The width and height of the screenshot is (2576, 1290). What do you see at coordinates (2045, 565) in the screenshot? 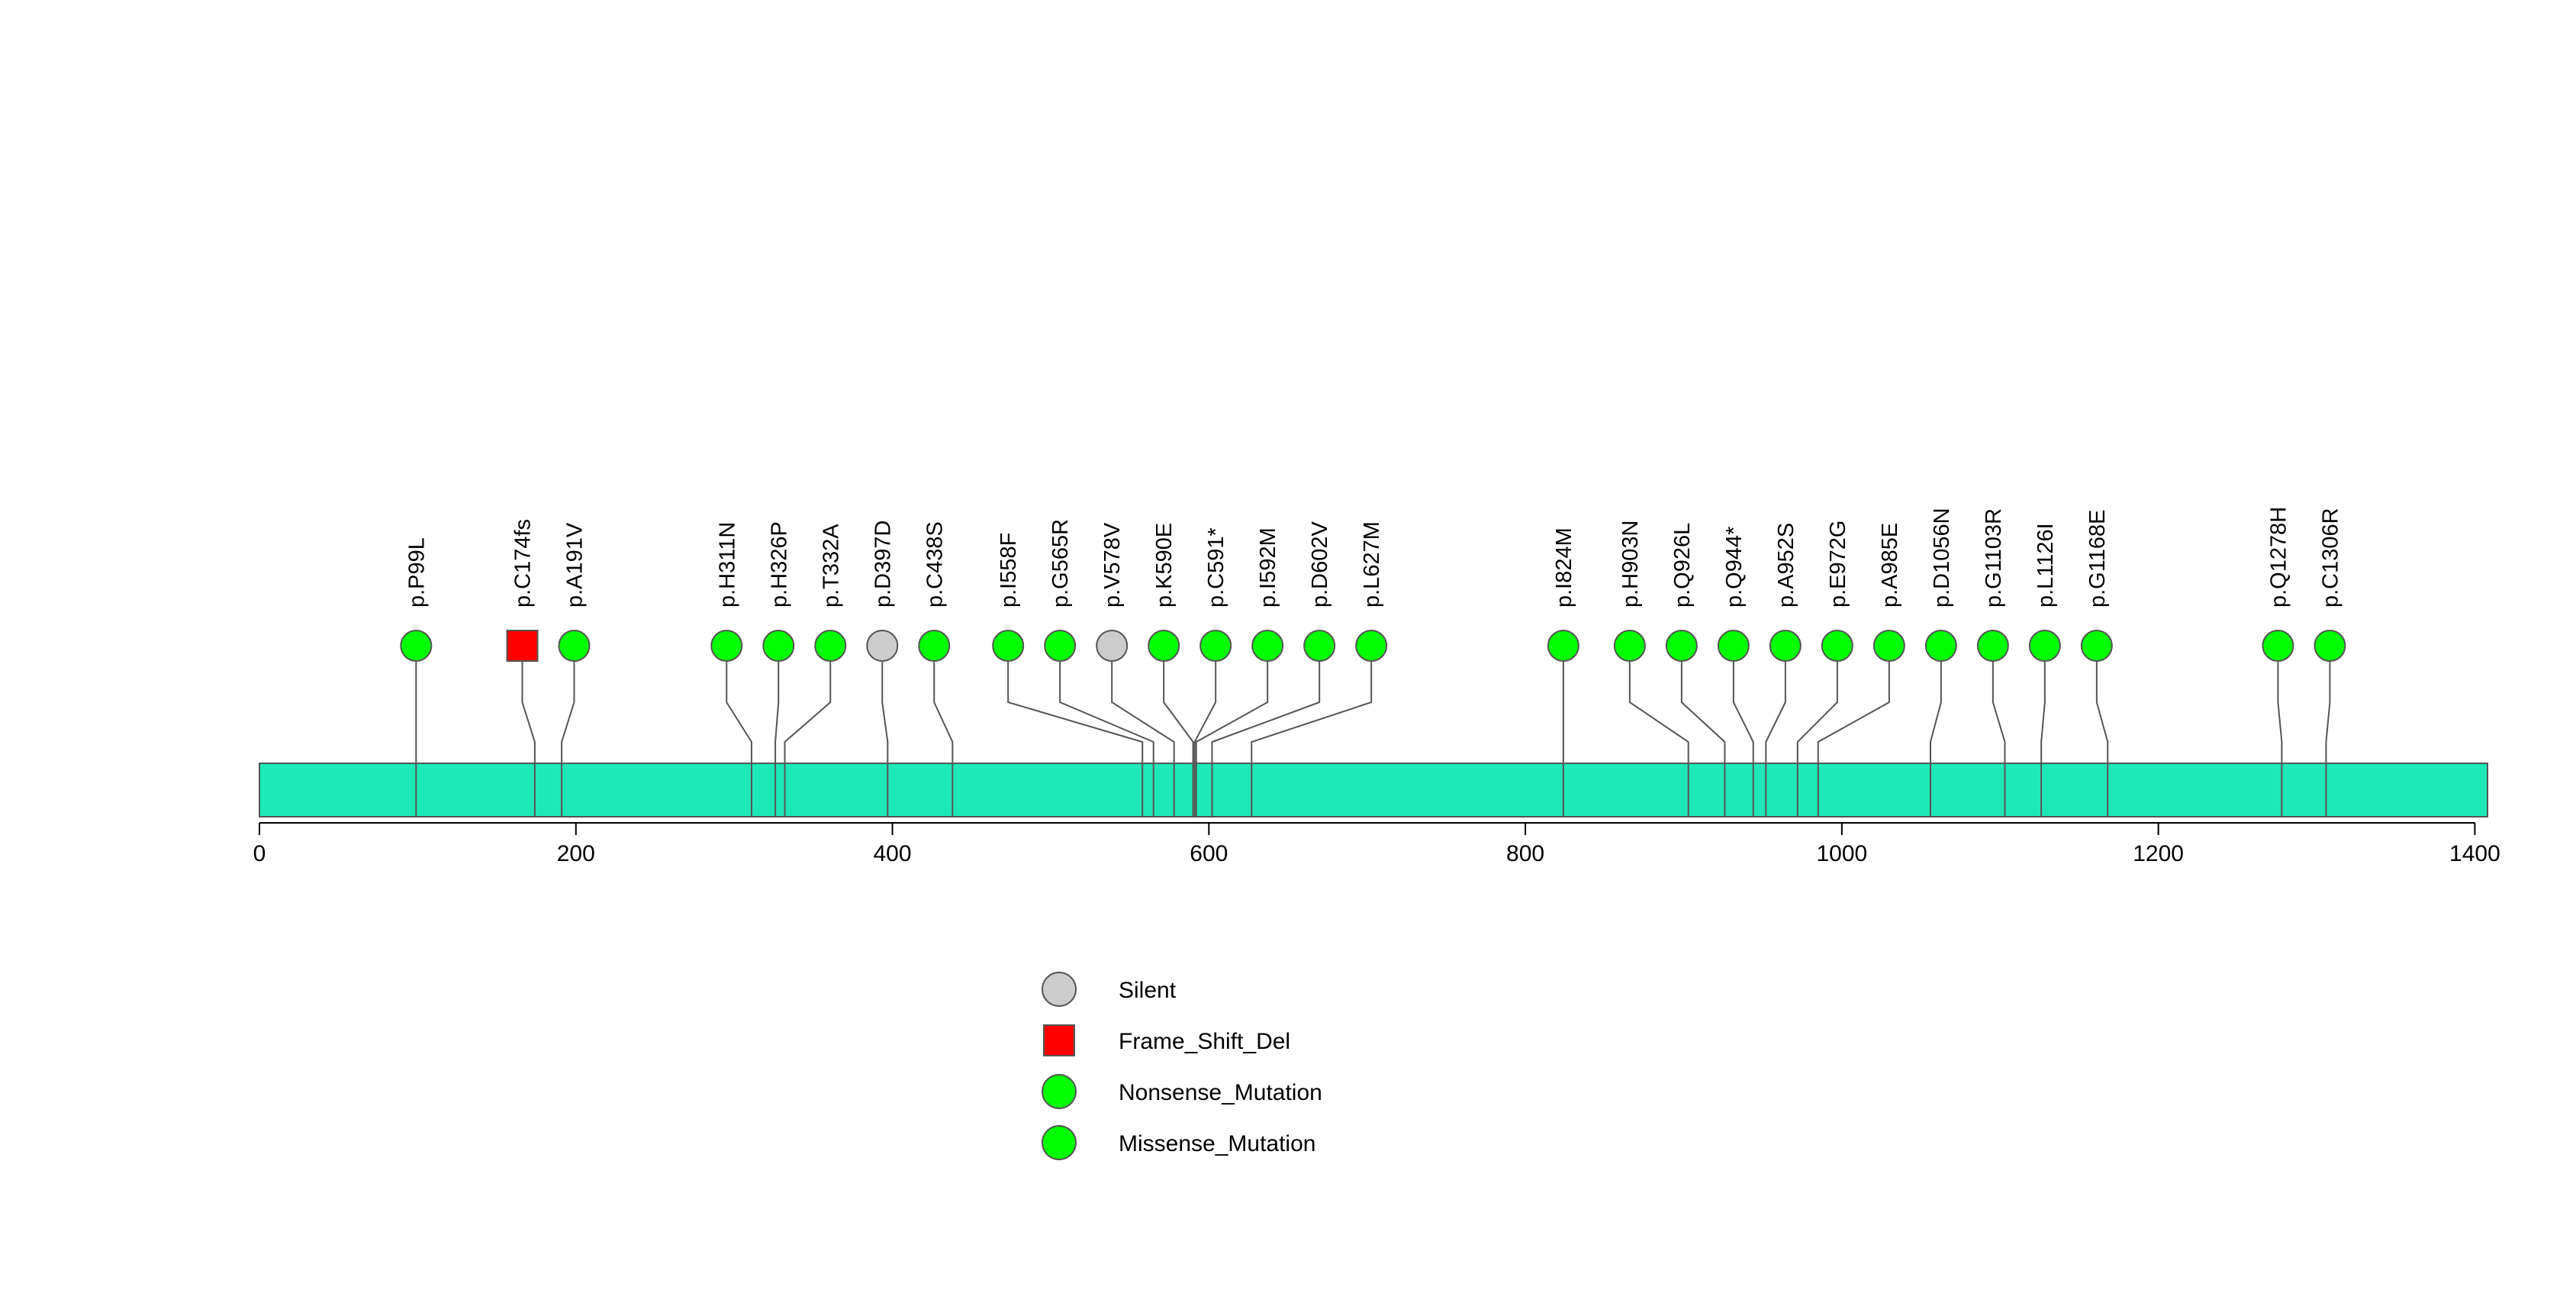
I see `mutation-label: p.L1126I` at bounding box center [2045, 565].